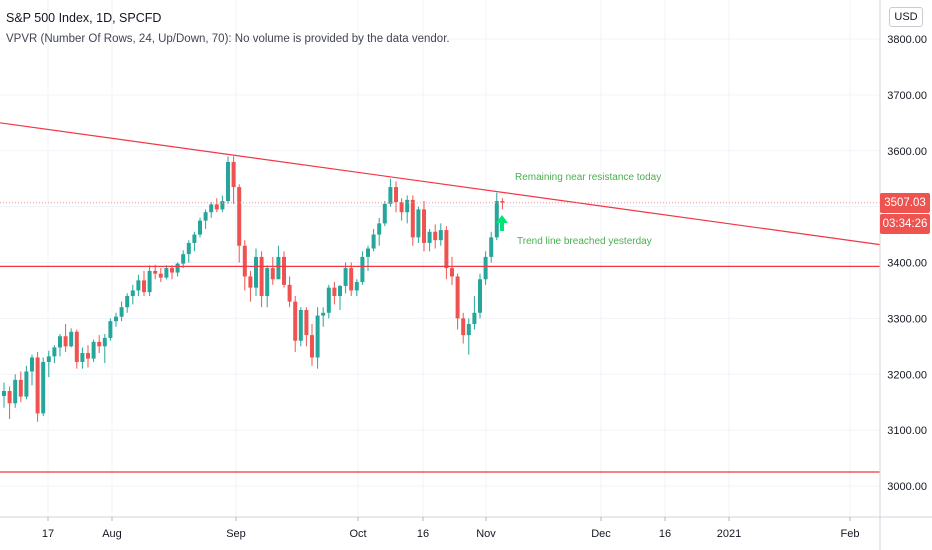 Image resolution: width=932 pixels, height=550 pixels. I want to click on time-tick-label: Aug, so click(112, 534).